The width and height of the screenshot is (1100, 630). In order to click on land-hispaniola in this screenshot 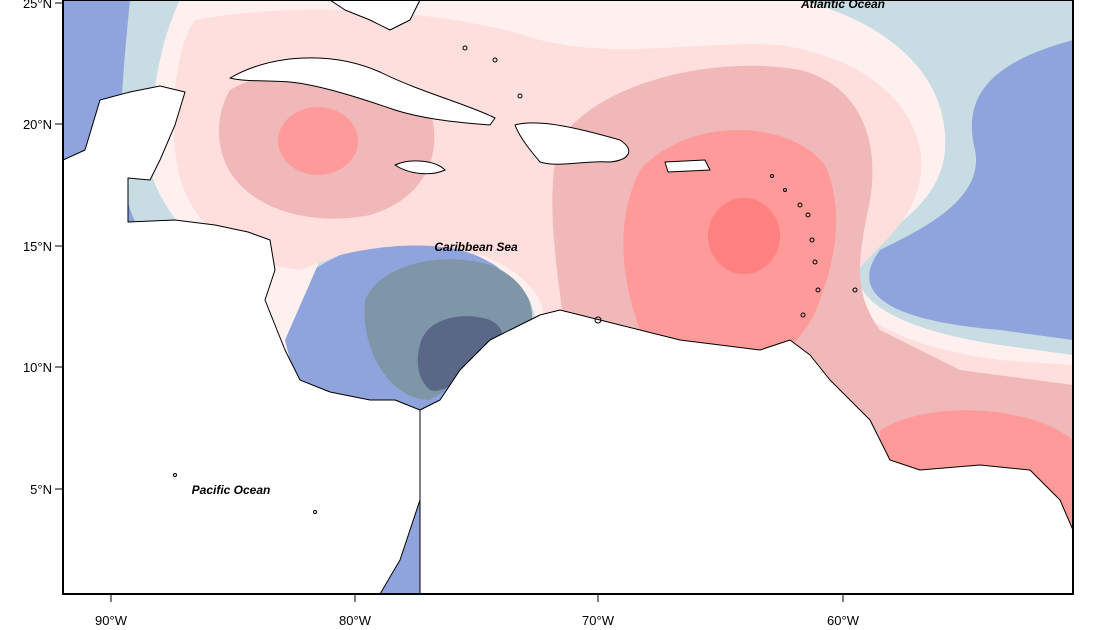, I will do `click(572, 143)`.